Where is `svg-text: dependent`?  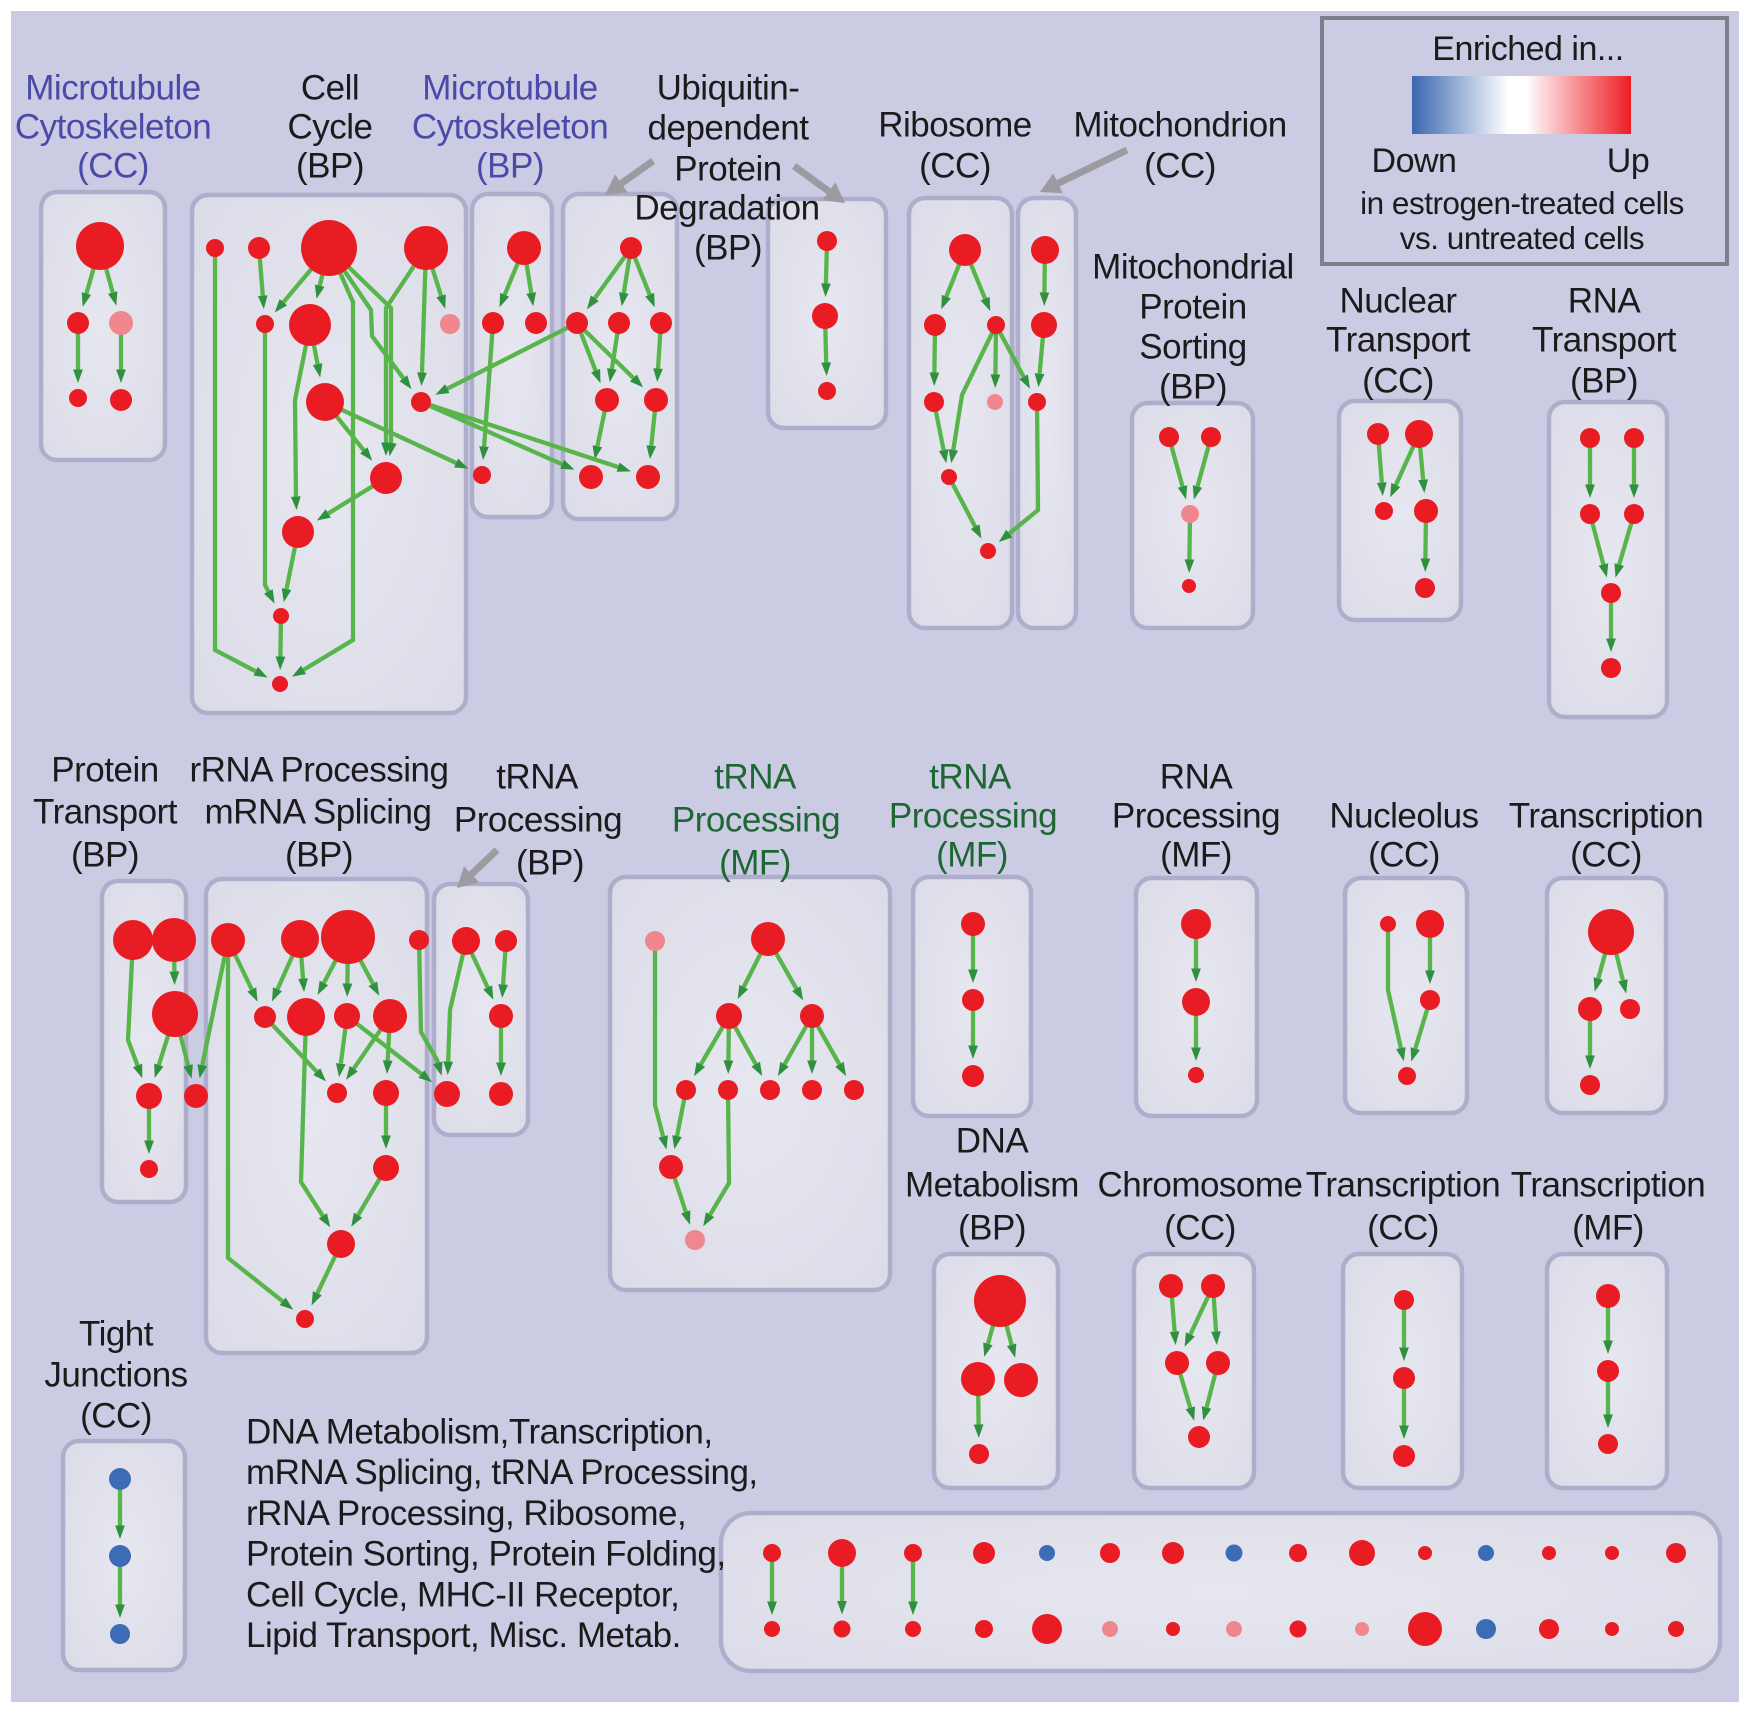 svg-text: dependent is located at coordinates (729, 128).